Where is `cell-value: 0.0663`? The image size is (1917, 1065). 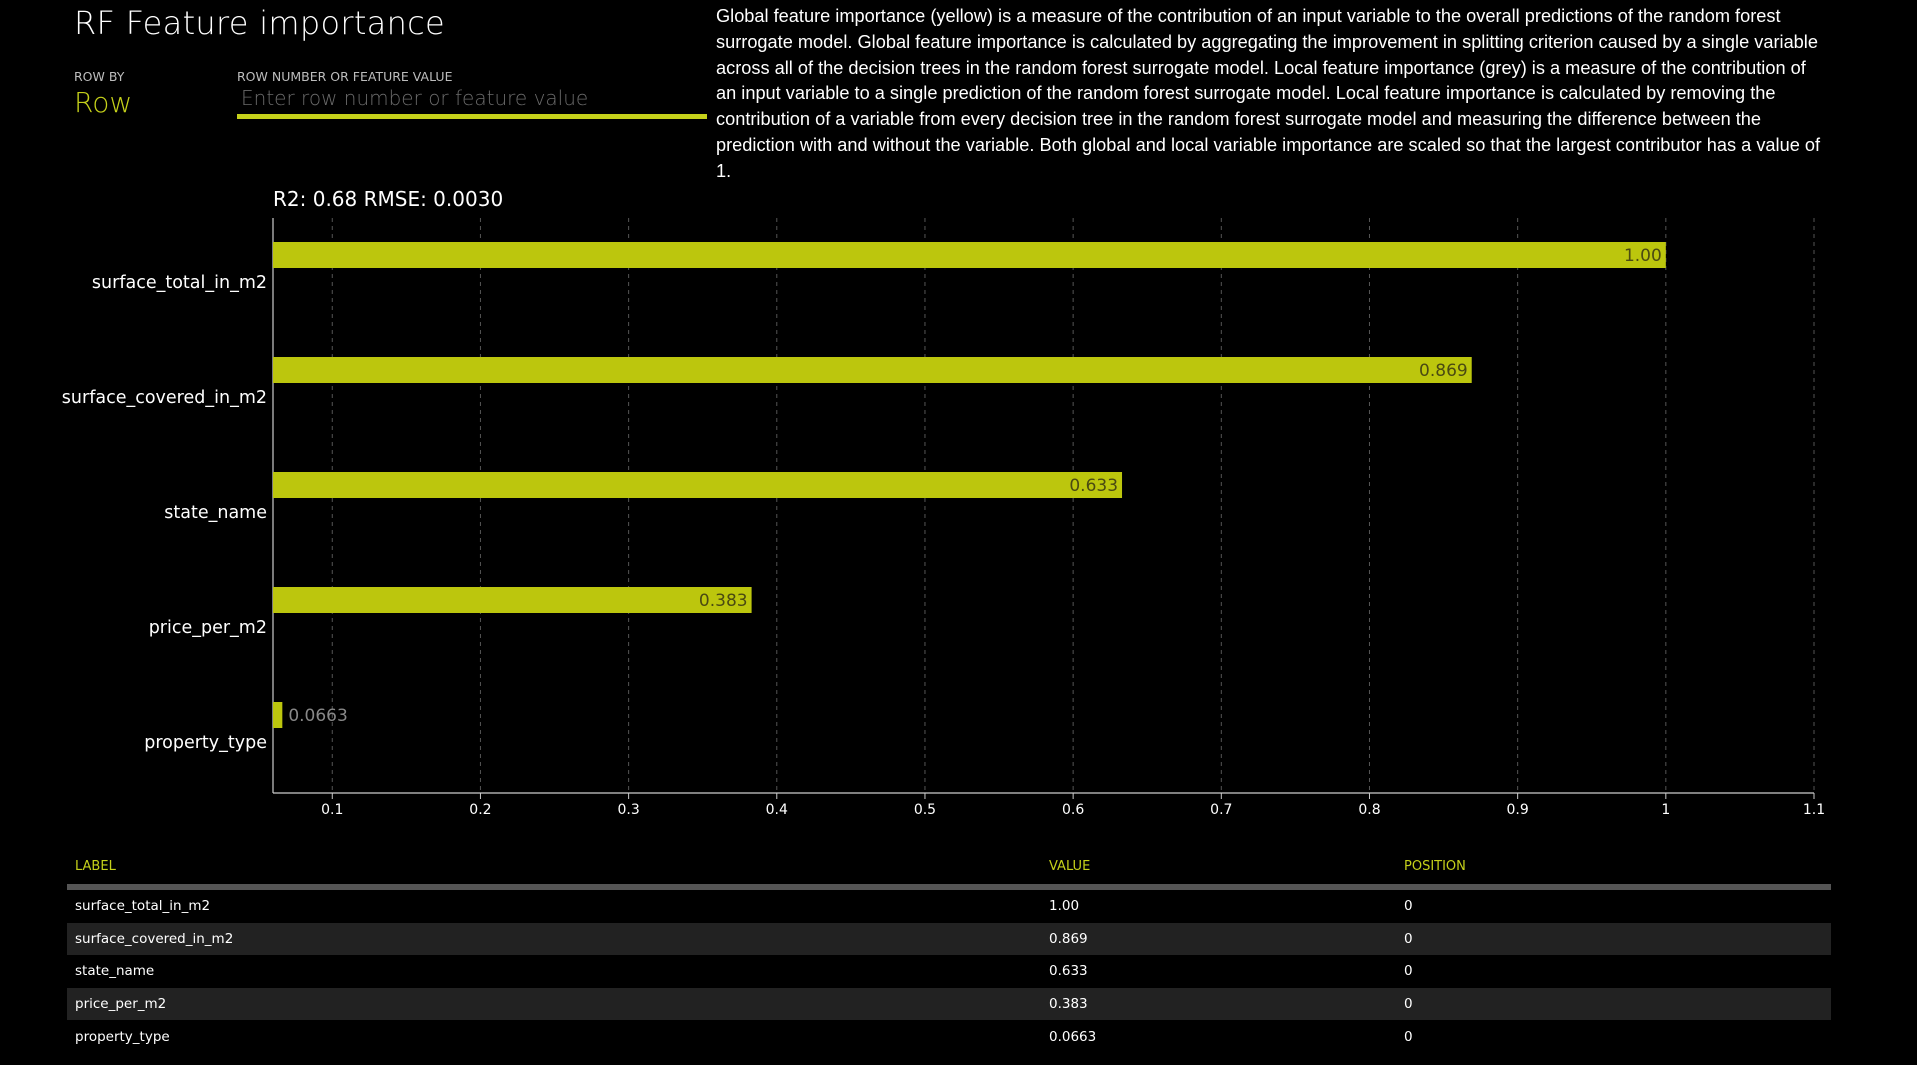
cell-value: 0.0663 is located at coordinates (1073, 1036).